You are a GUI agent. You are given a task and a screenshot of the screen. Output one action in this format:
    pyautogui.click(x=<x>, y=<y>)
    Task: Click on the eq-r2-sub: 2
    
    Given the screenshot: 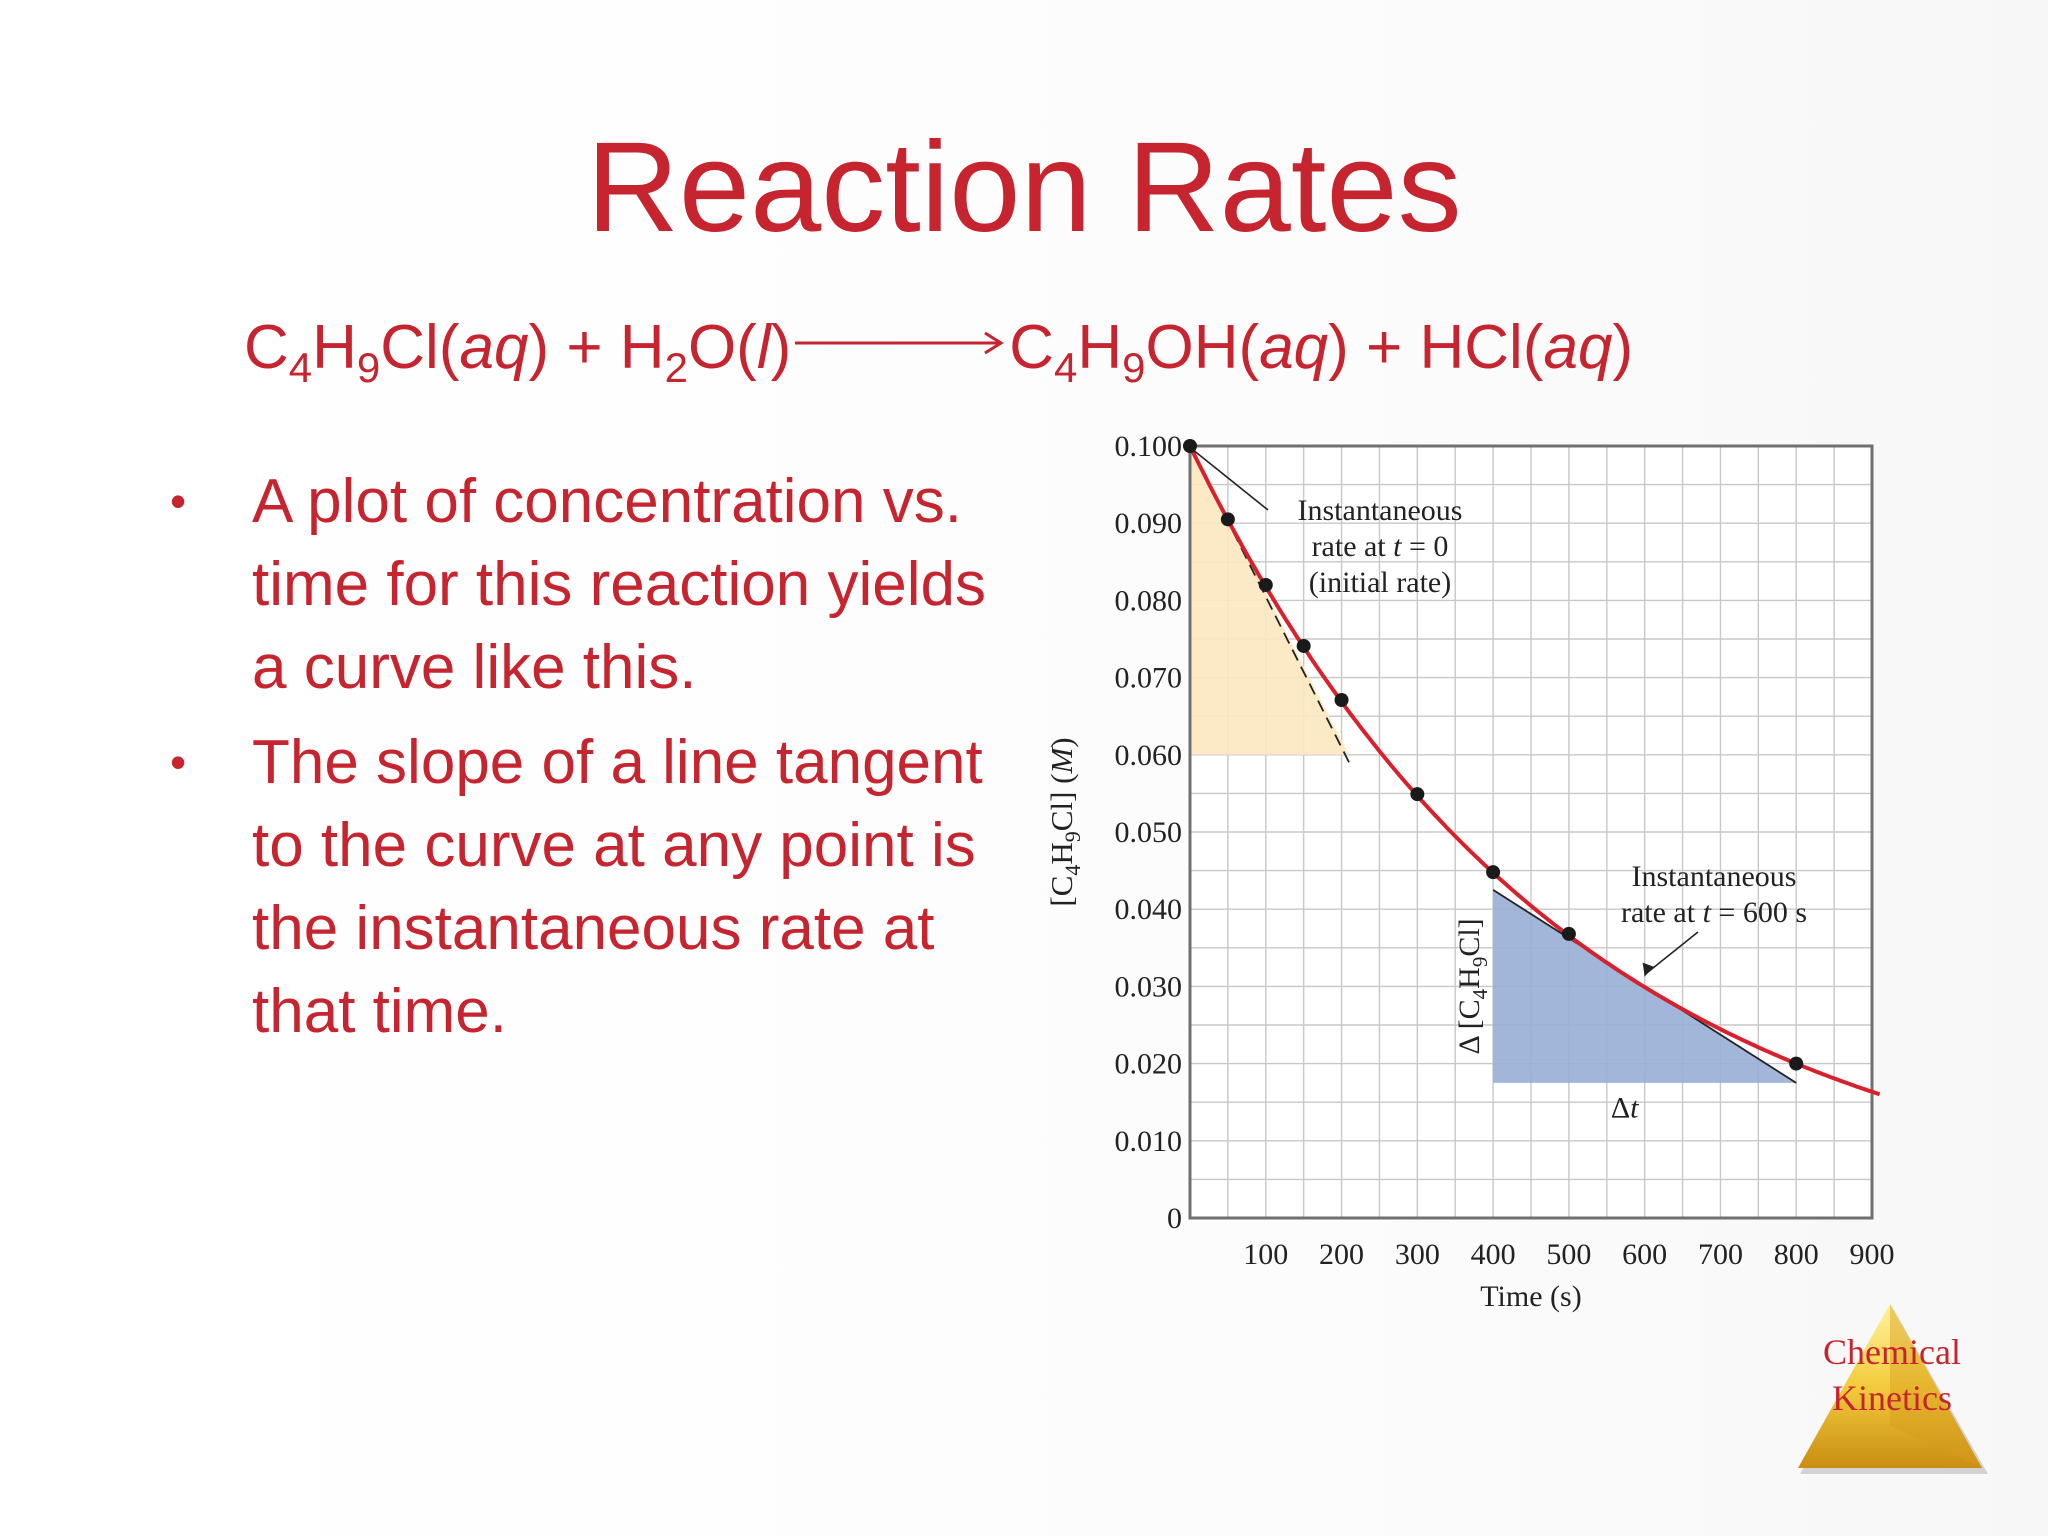 What is the action you would take?
    pyautogui.click(x=676, y=367)
    